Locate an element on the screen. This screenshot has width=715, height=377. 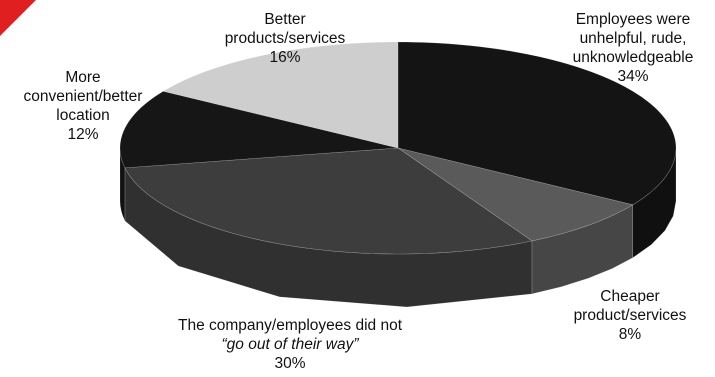
pct-go-out-of-way: 30% is located at coordinates (290, 363).